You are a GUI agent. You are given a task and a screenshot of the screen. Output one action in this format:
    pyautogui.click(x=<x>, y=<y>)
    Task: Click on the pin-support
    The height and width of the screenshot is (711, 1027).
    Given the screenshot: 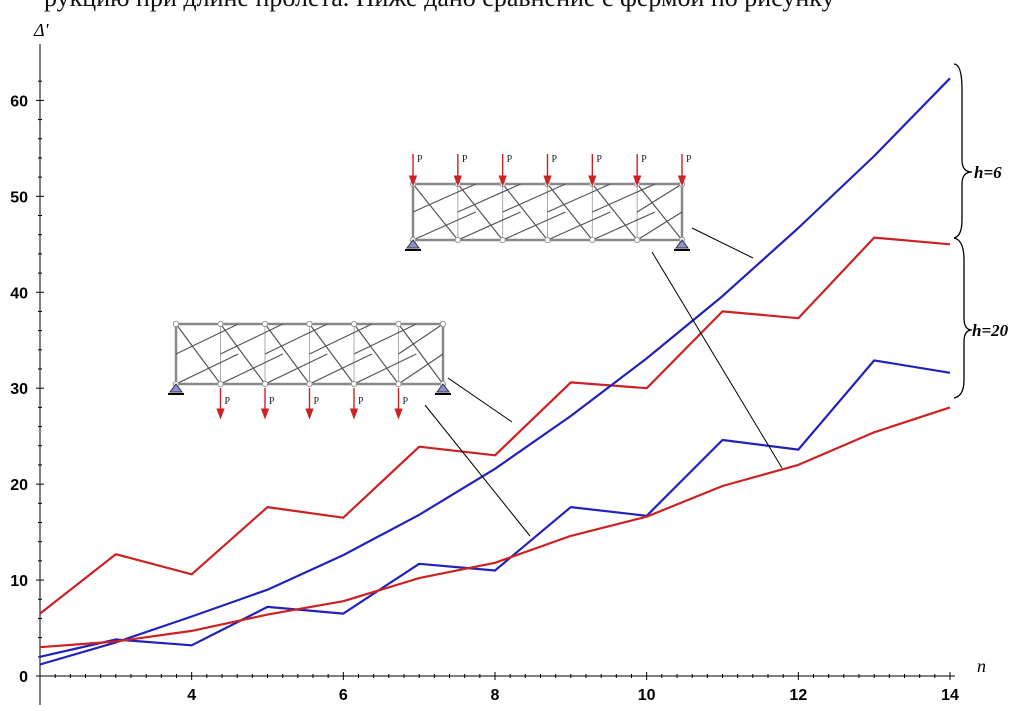 What is the action you would take?
    pyautogui.click(x=413, y=244)
    